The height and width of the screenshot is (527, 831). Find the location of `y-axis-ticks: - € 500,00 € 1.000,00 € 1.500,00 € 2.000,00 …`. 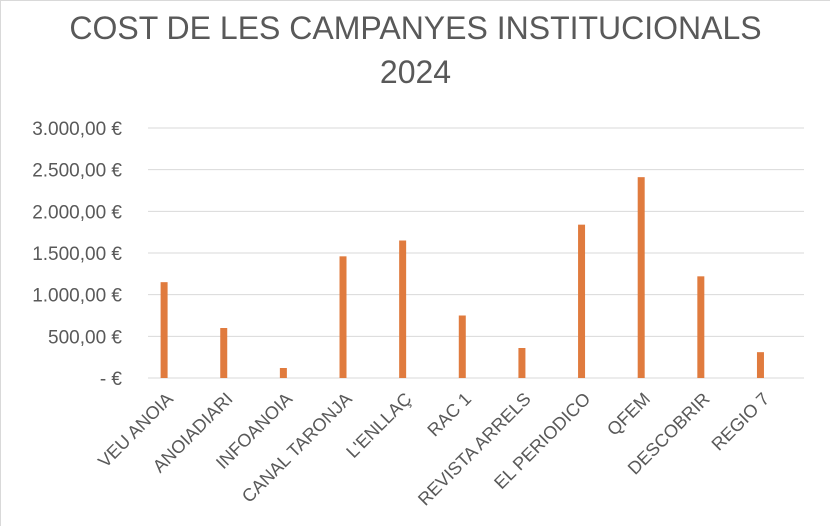

y-axis-ticks: - € 500,00 € 1.000,00 € 1.500,00 € 2.000,00 … is located at coordinates (77, 254).